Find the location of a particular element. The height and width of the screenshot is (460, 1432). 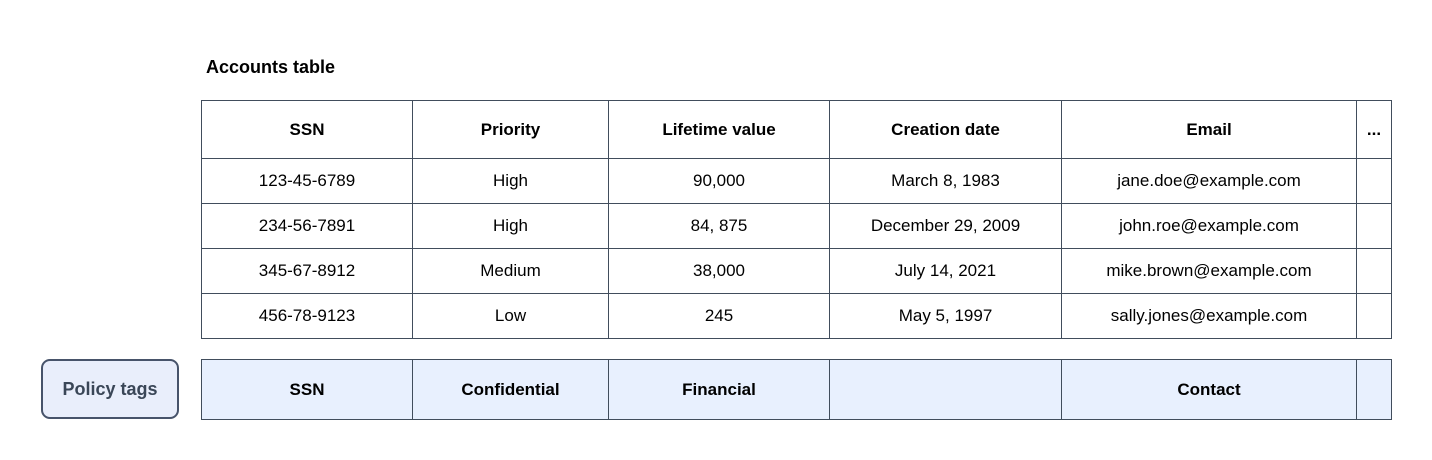

cell-row4-priority: Low is located at coordinates (511, 316).